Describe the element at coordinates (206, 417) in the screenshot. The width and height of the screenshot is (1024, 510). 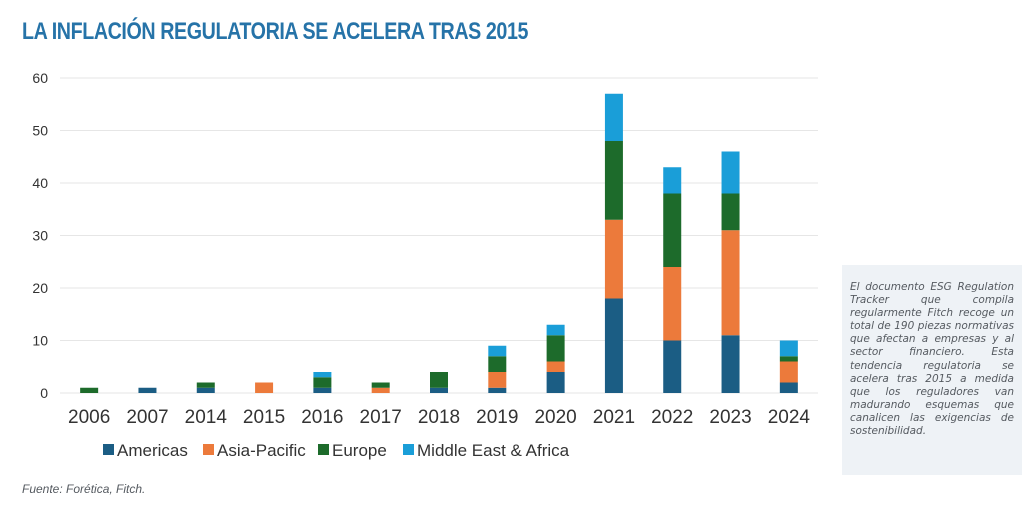
I see `x-tick-label: 2014` at that location.